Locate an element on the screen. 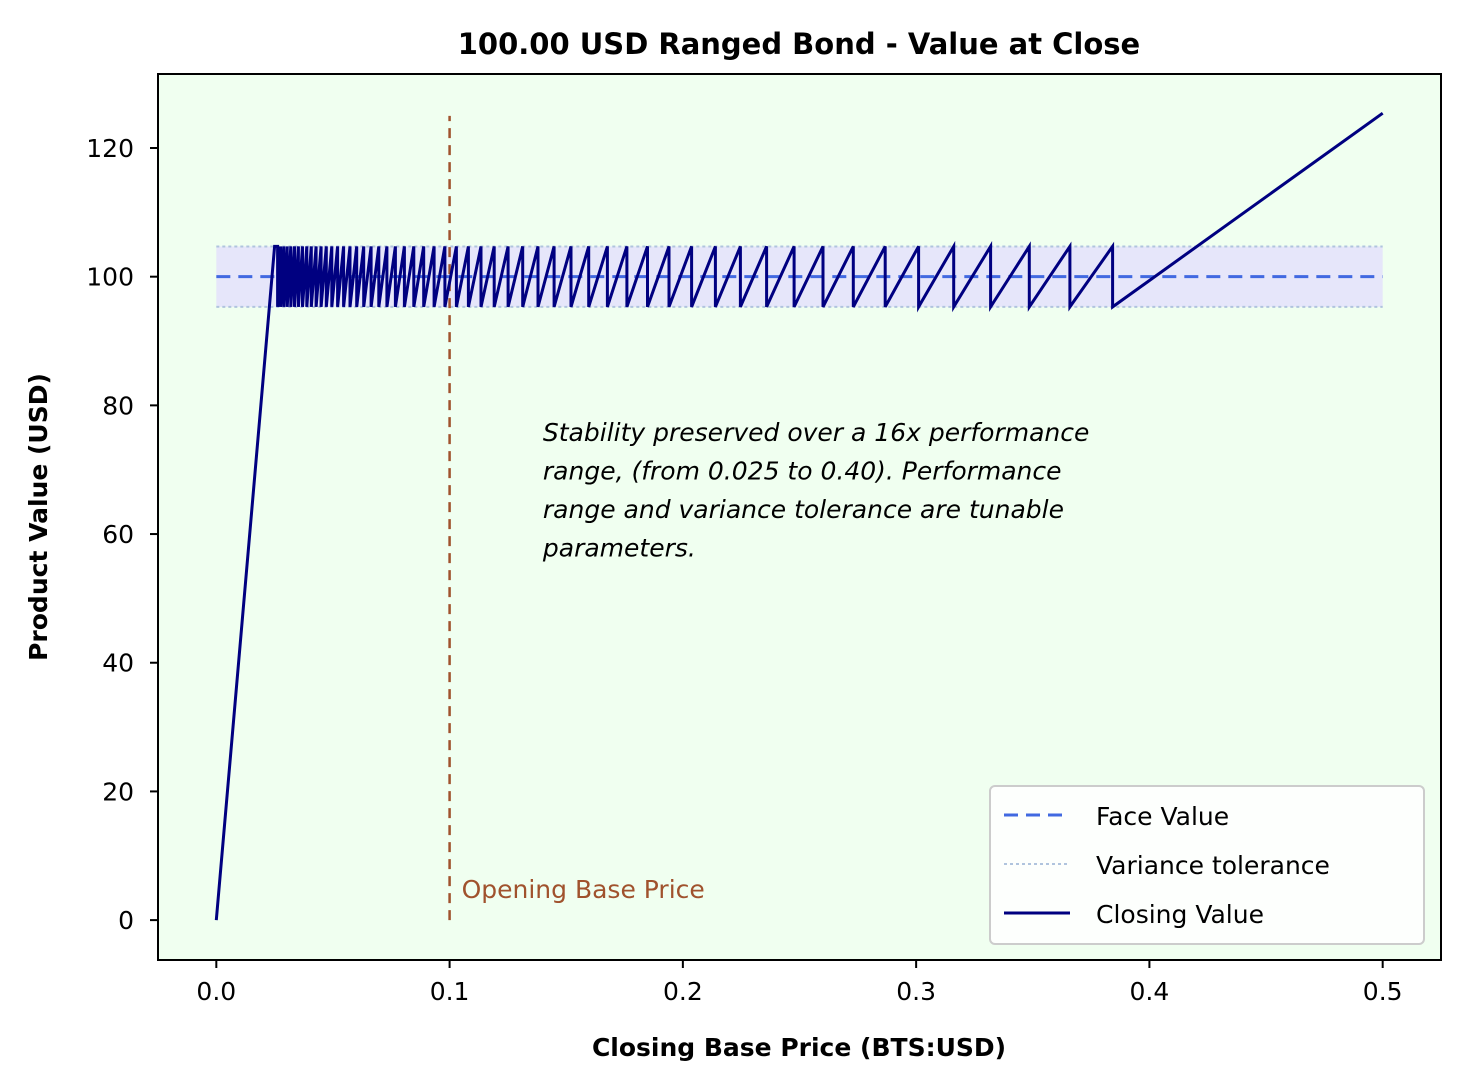 This screenshot has width=1464, height=1088. y-axis-ticks: 0 20 40 60 80 100 120 is located at coordinates (122, 534).